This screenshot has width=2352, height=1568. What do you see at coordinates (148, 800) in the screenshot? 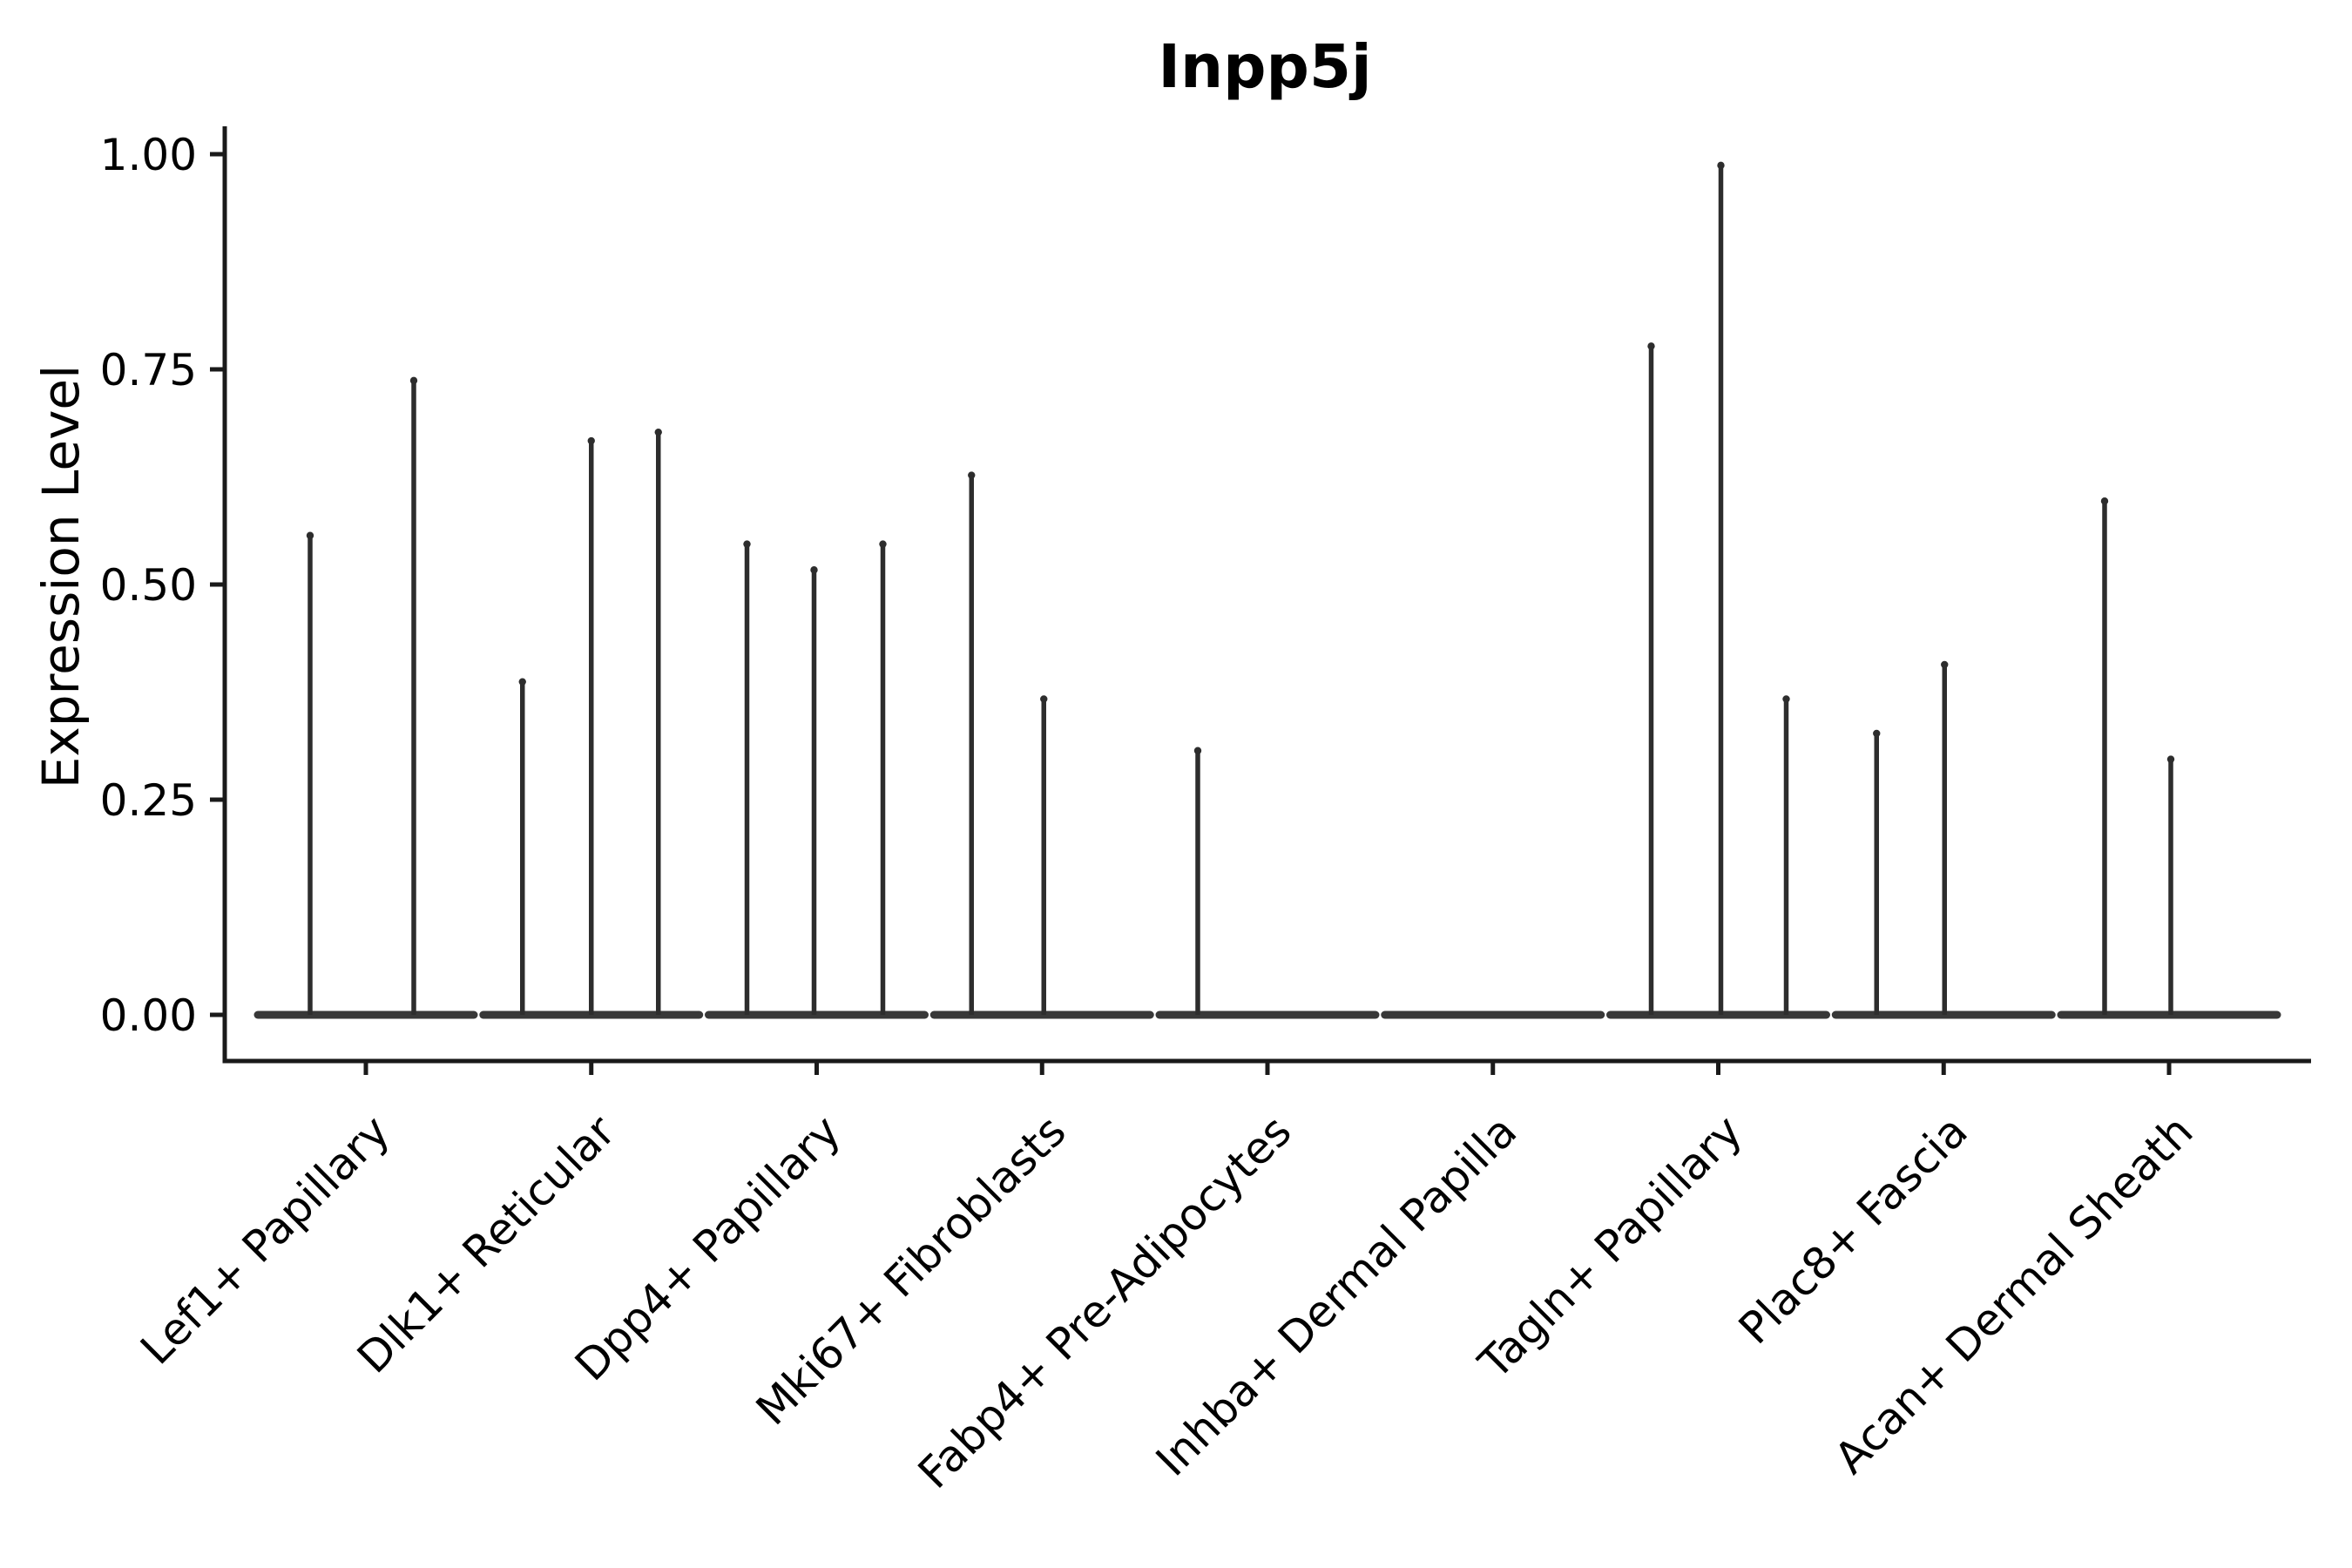
I see `y-tick-label: 0.25` at bounding box center [148, 800].